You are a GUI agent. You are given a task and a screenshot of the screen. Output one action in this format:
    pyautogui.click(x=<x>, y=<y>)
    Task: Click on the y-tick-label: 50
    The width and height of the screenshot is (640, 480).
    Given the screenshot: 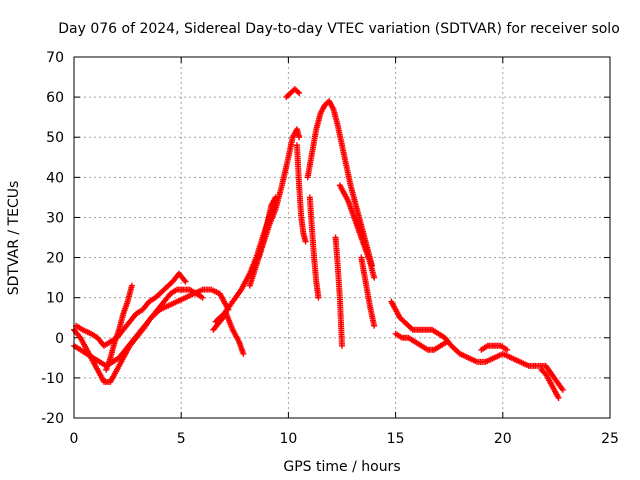 What is the action you would take?
    pyautogui.click(x=55, y=138)
    